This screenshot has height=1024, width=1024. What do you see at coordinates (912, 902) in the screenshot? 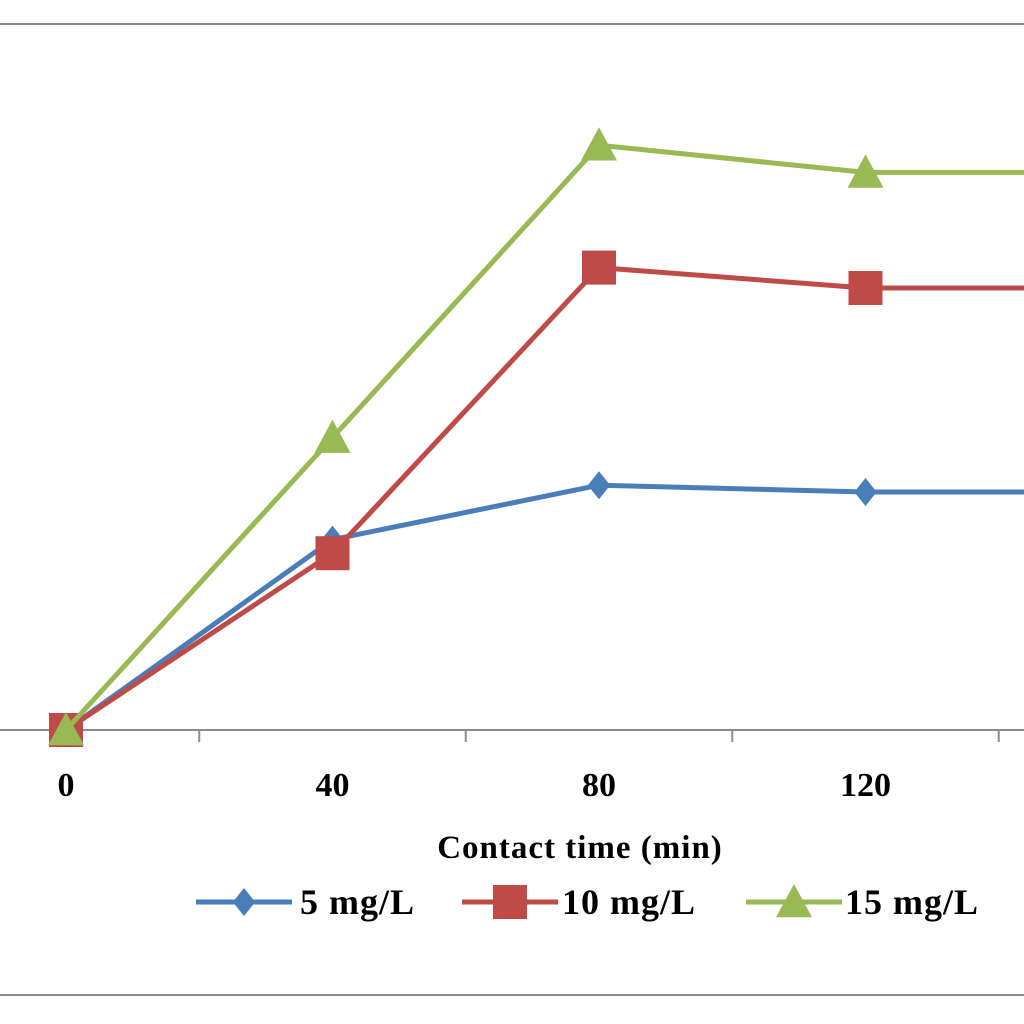
I see `legend-label: 15 mg/L` at bounding box center [912, 902].